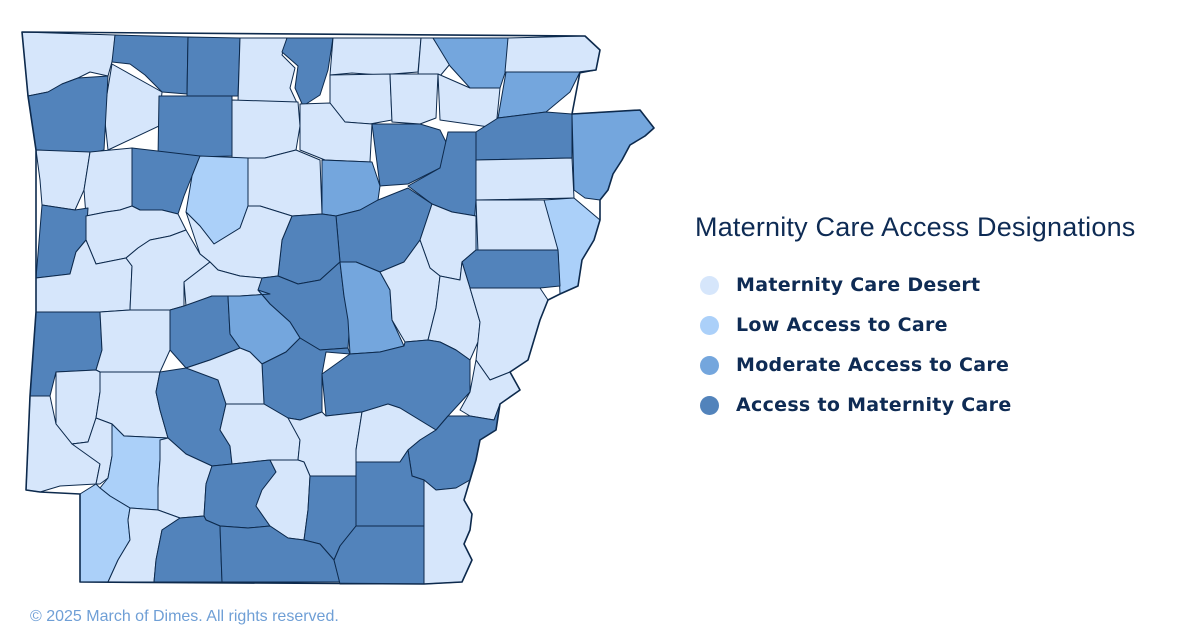 This screenshot has width=1200, height=628. What do you see at coordinates (709, 365) in the screenshot?
I see `legend-swatch-moderate-access` at bounding box center [709, 365].